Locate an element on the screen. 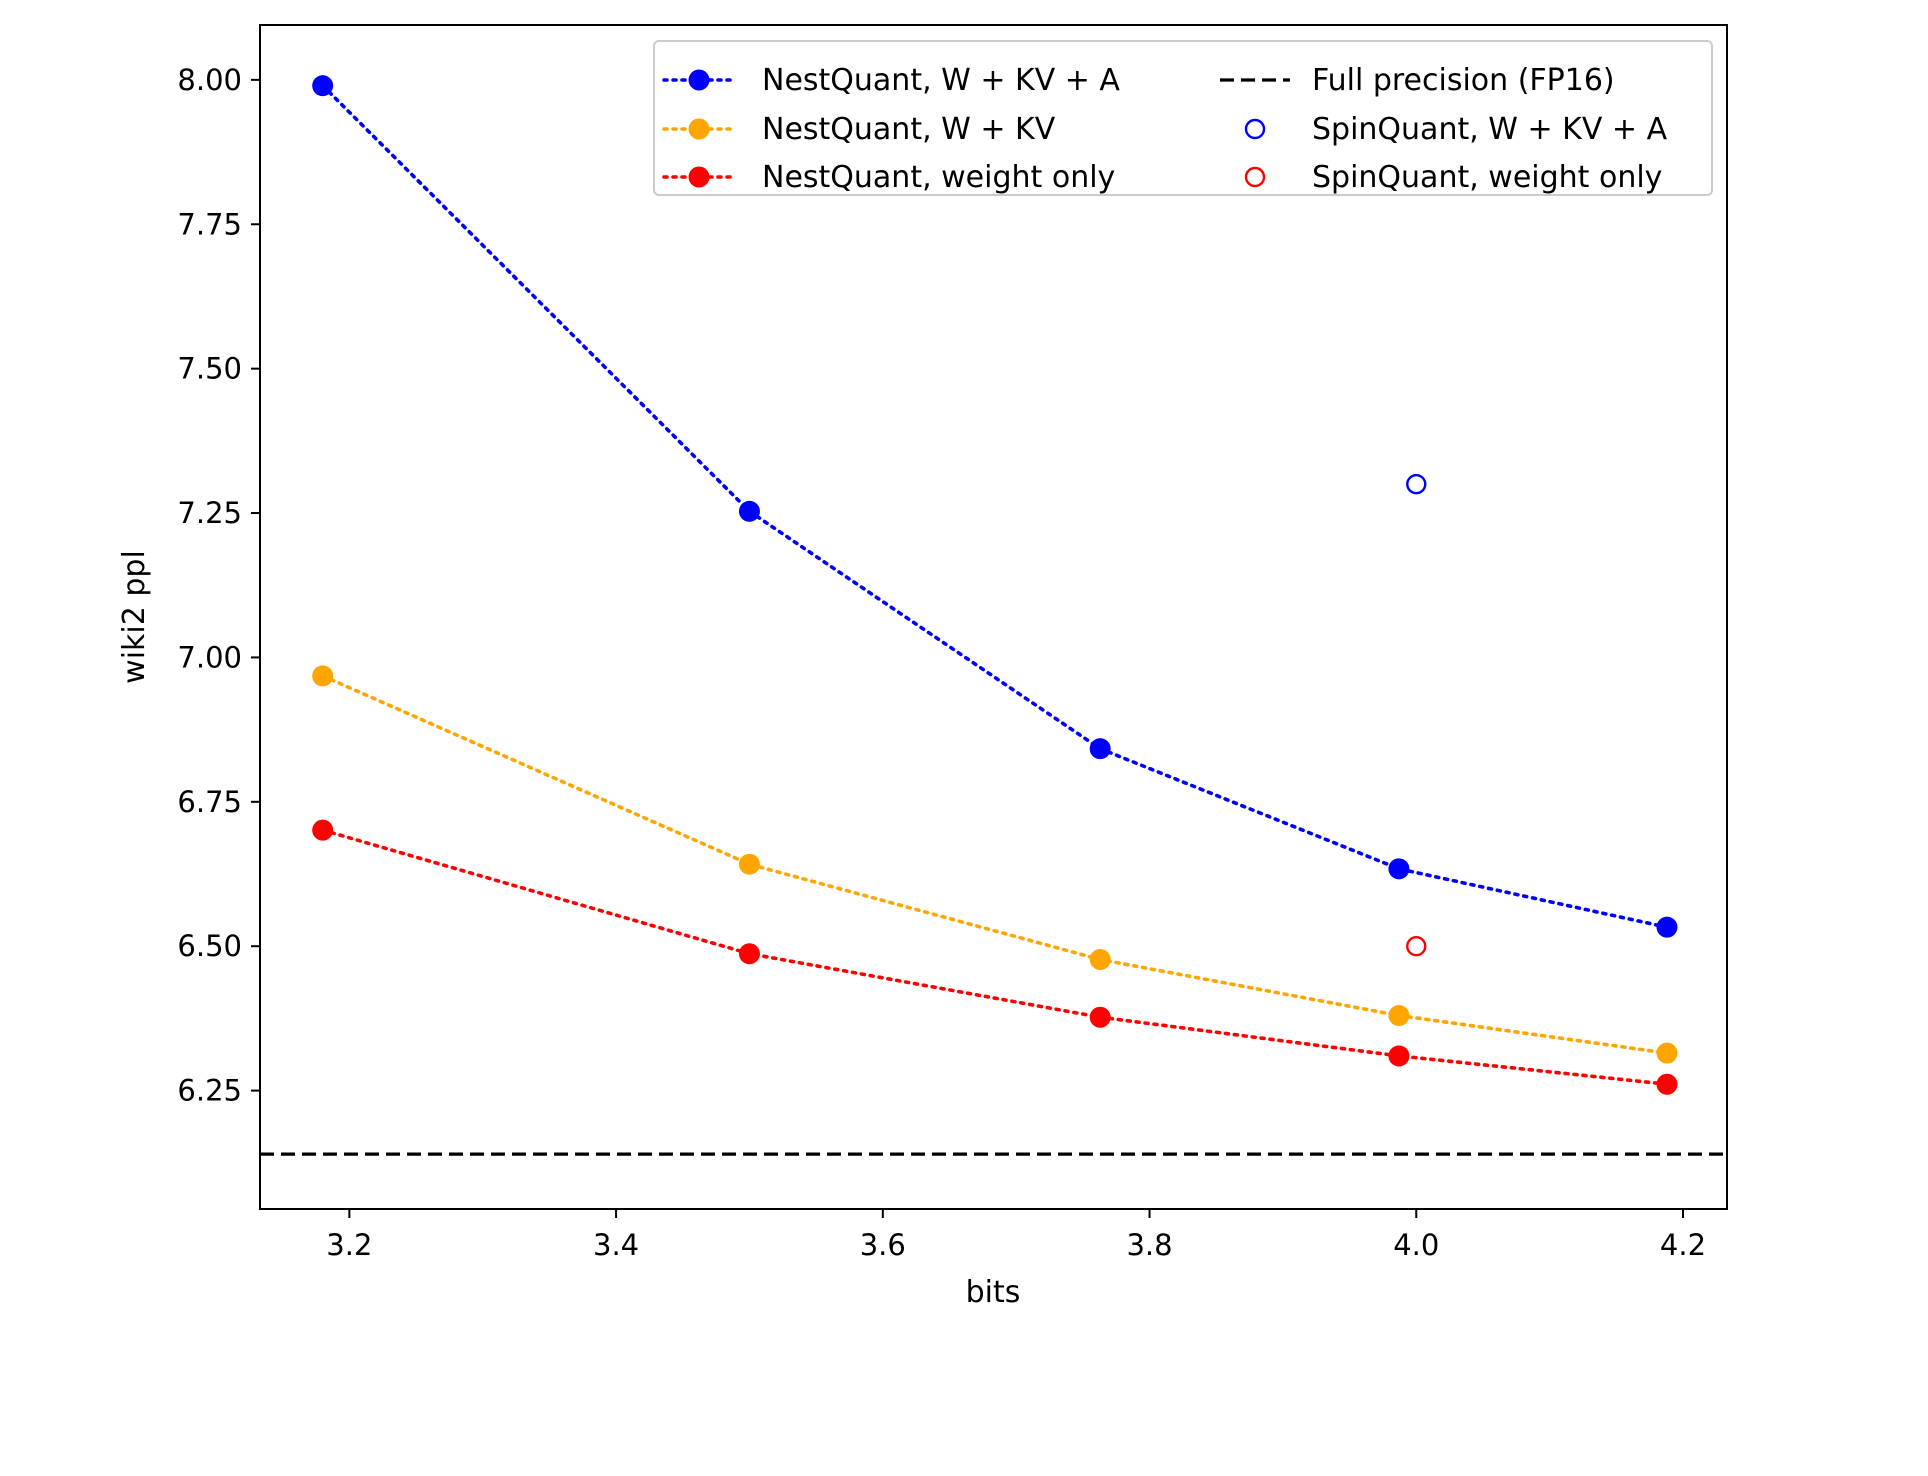  legend-box is located at coordinates (1183, 118).